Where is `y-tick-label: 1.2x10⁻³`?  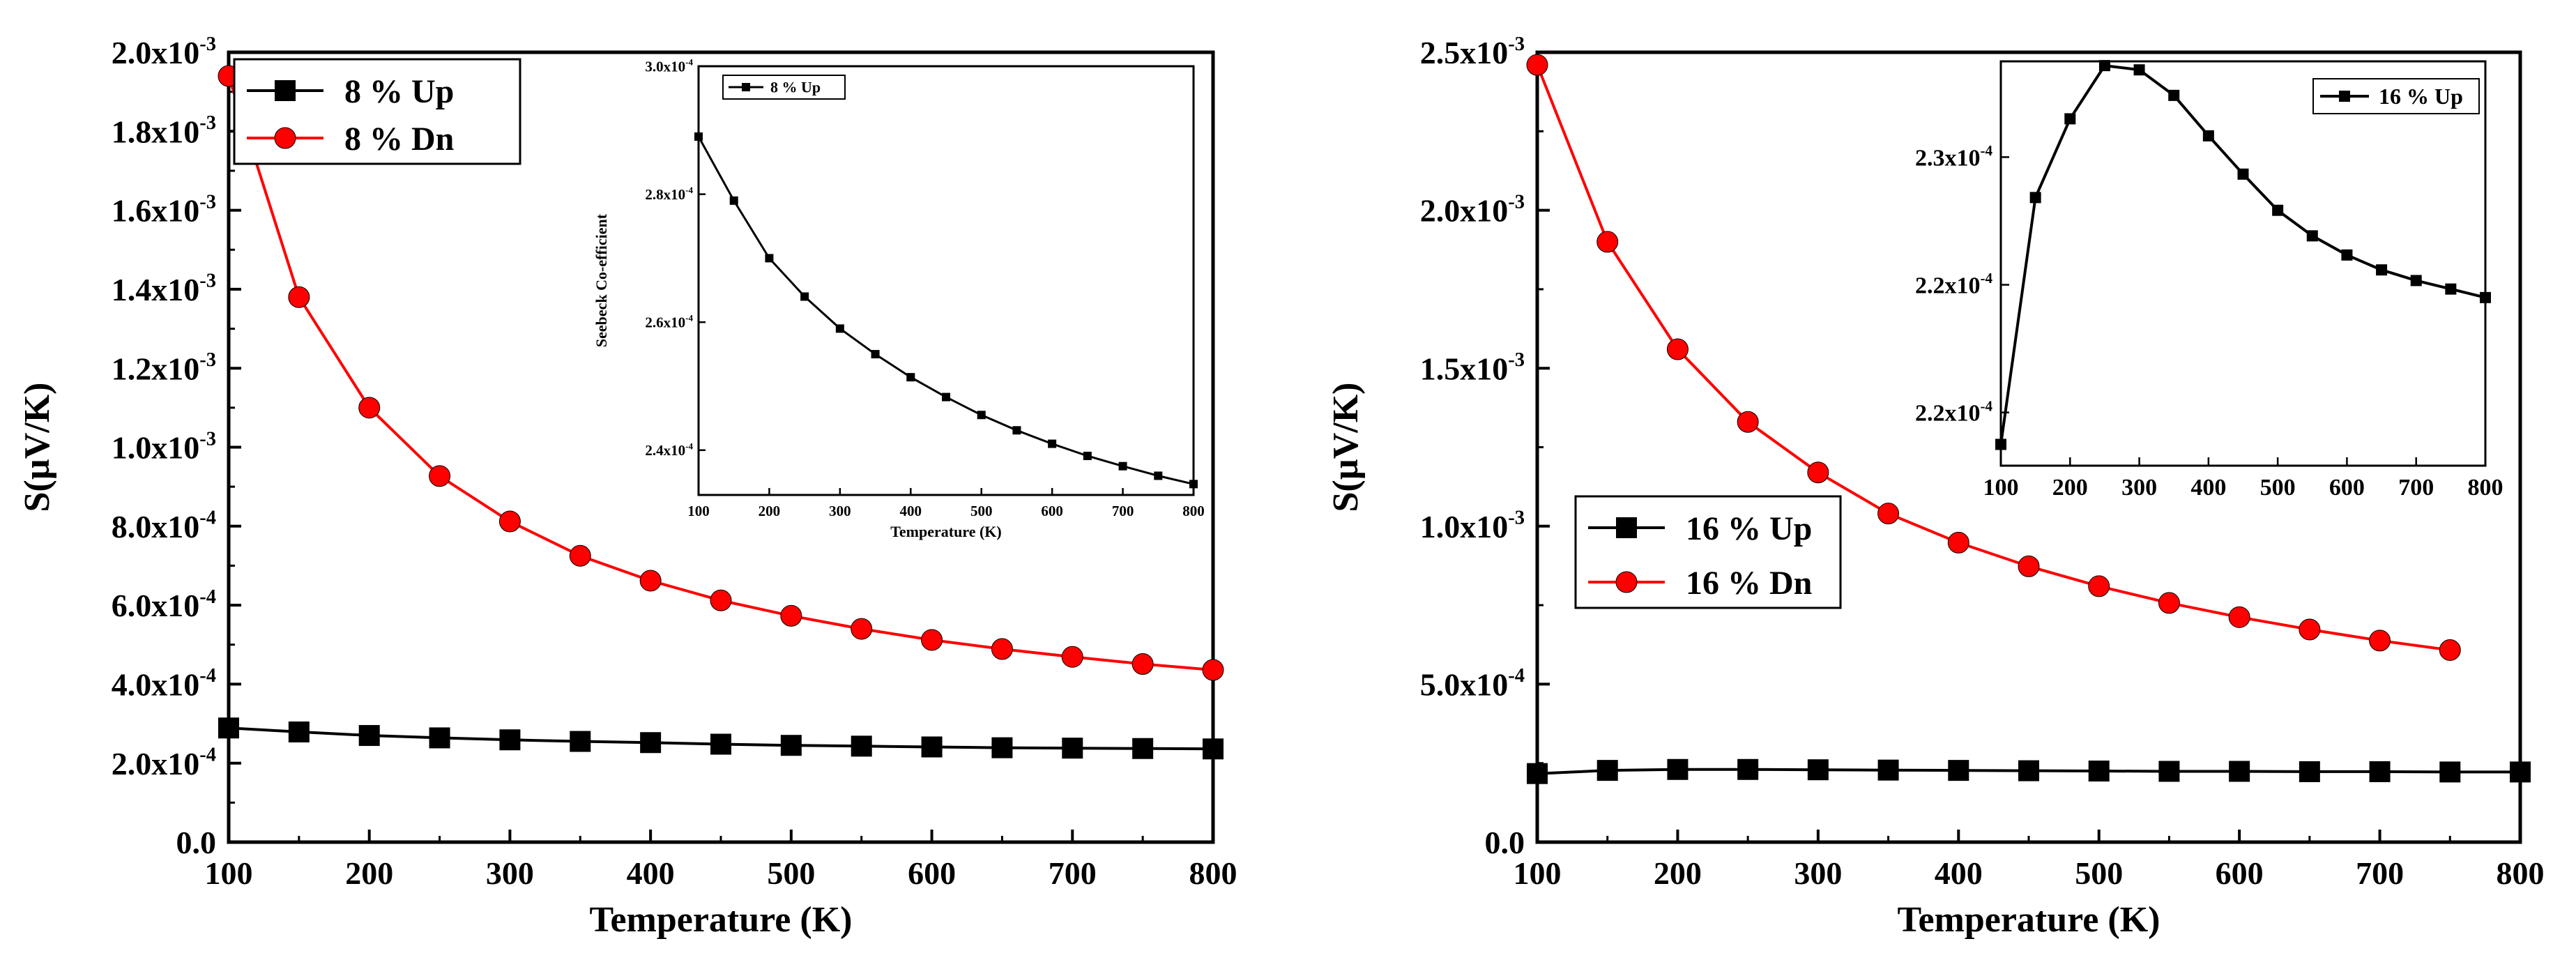 y-tick-label: 1.2x10⁻³ is located at coordinates (164, 368).